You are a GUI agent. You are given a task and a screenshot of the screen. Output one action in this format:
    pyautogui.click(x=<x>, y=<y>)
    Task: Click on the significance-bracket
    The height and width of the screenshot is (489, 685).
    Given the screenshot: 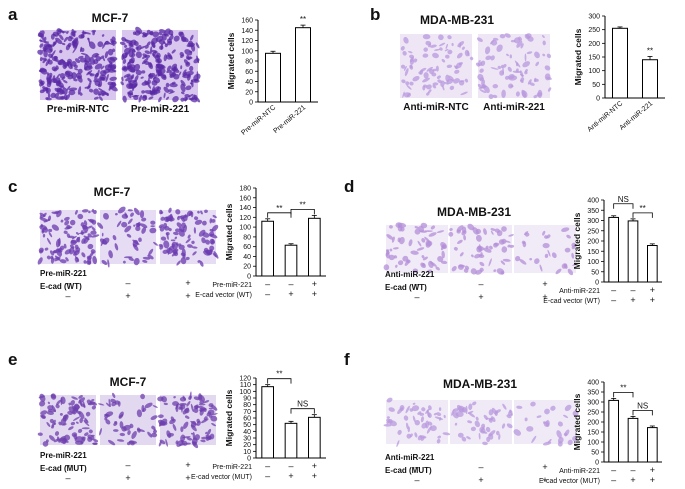 What is the action you would take?
    pyautogui.click(x=642, y=215)
    